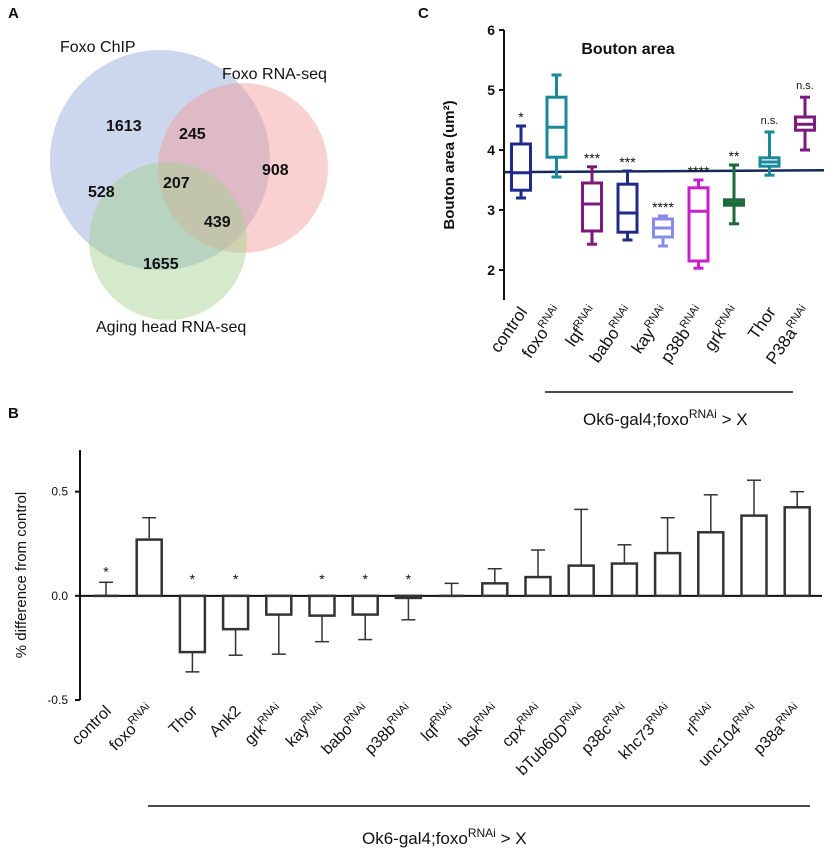 The image size is (829, 853). Describe the element at coordinates (13, 13) in the screenshot. I see `panel-a-letter: A` at that location.